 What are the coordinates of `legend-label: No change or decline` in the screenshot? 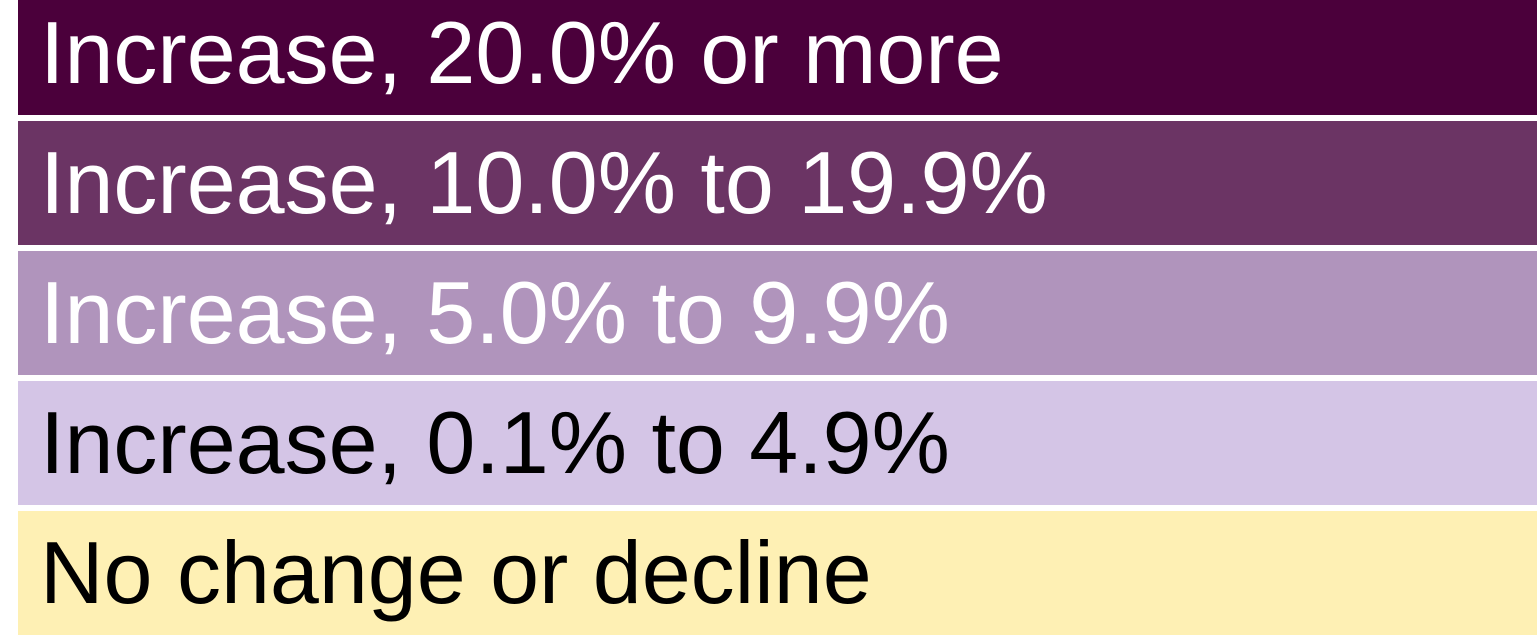 It's located at (456, 572).